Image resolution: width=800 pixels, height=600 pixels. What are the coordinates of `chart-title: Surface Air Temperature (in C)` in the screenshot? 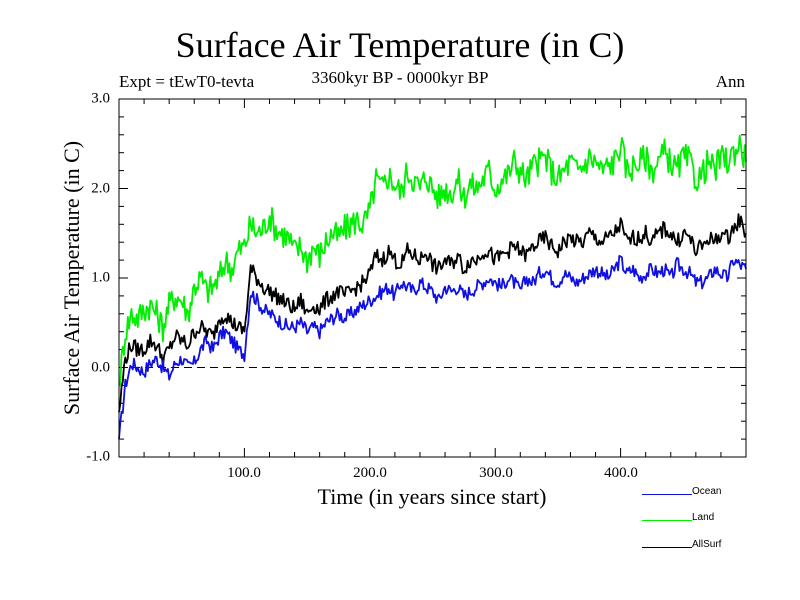 It's located at (400, 45).